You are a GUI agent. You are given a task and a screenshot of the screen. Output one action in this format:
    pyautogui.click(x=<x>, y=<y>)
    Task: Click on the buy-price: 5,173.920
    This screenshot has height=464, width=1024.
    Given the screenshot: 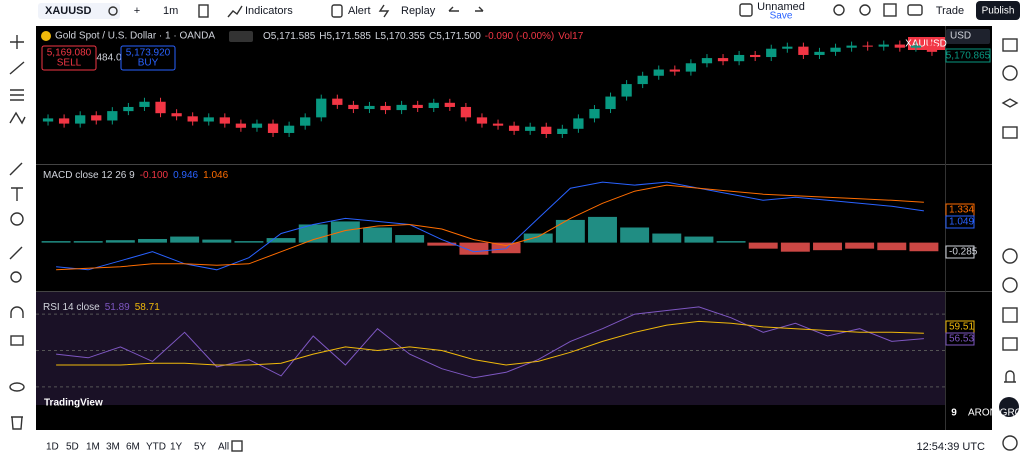 What is the action you would take?
    pyautogui.click(x=148, y=53)
    